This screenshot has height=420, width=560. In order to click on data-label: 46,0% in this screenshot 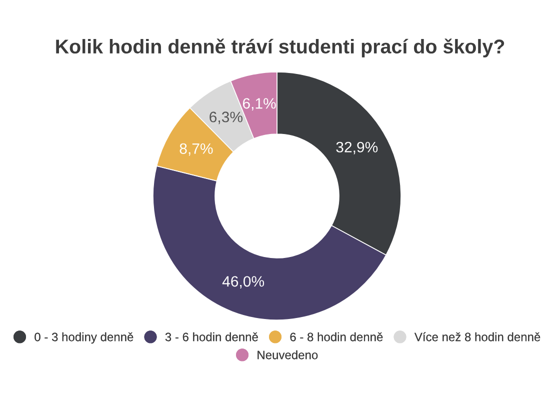, I will do `click(243, 282)`.